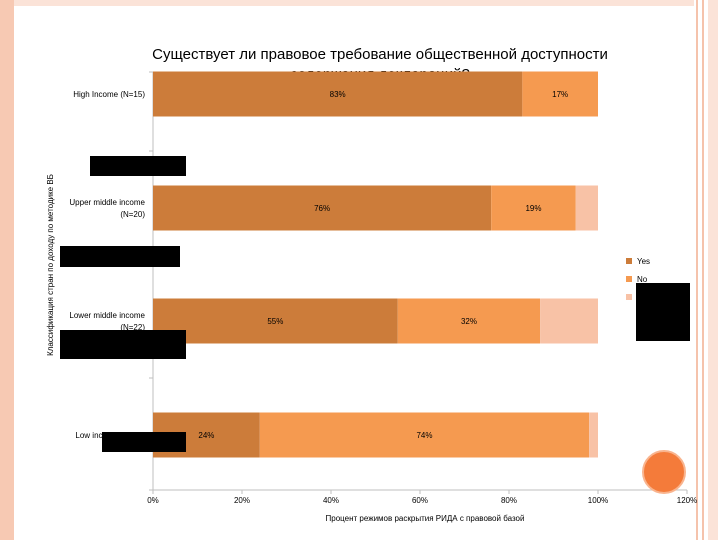 The width and height of the screenshot is (720, 540). What do you see at coordinates (598, 500) in the screenshot?
I see `x-tick-label: 100%` at bounding box center [598, 500].